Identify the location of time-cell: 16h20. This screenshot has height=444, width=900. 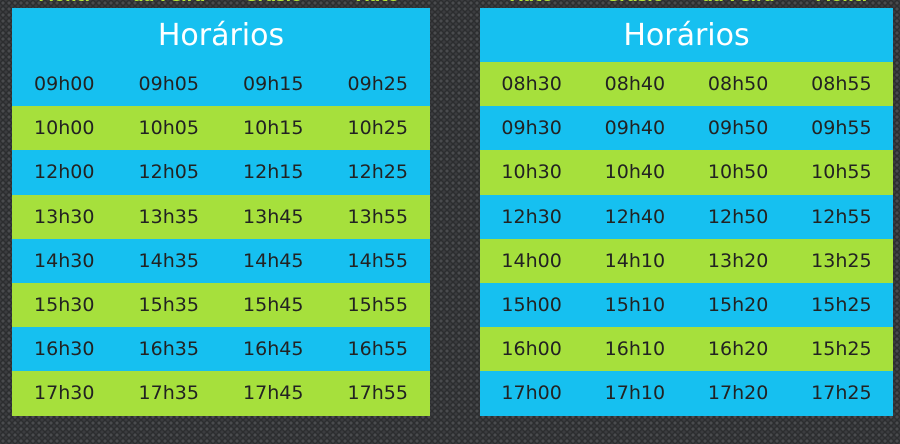
(738, 349).